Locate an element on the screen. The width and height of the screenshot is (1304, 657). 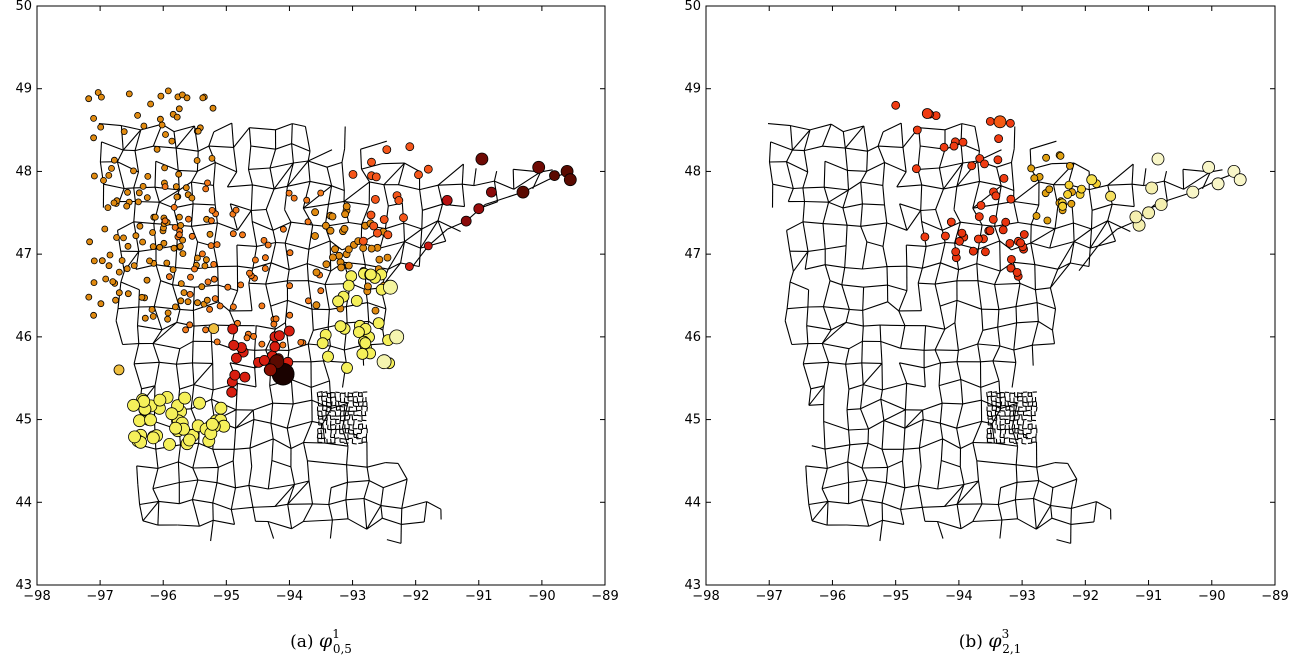
y-tick-label: 43 is located at coordinates (23, 585).